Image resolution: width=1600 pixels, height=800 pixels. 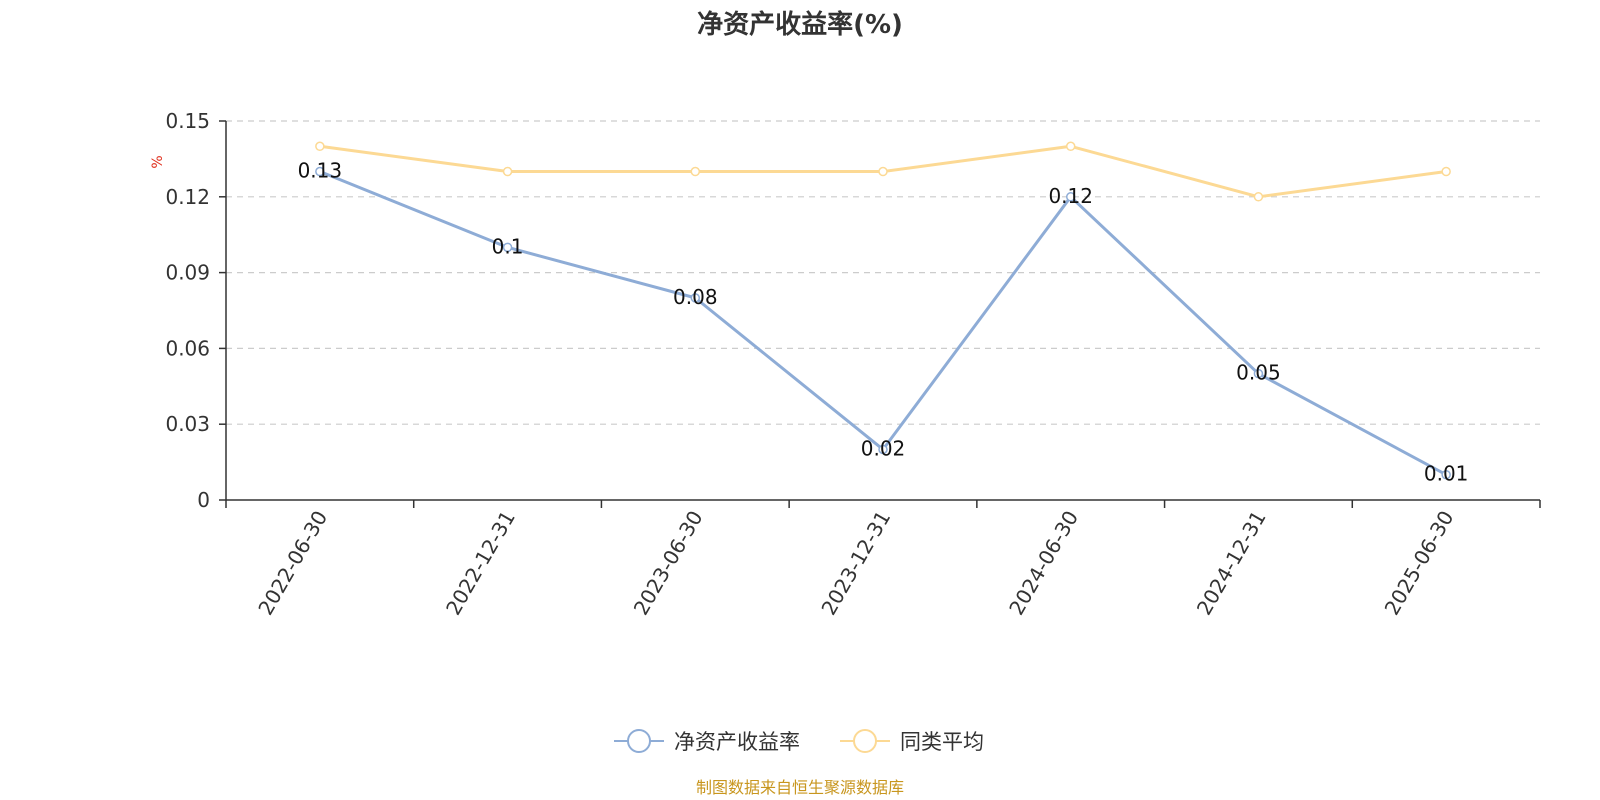 I want to click on data-label: 0.01, so click(x=1446, y=474).